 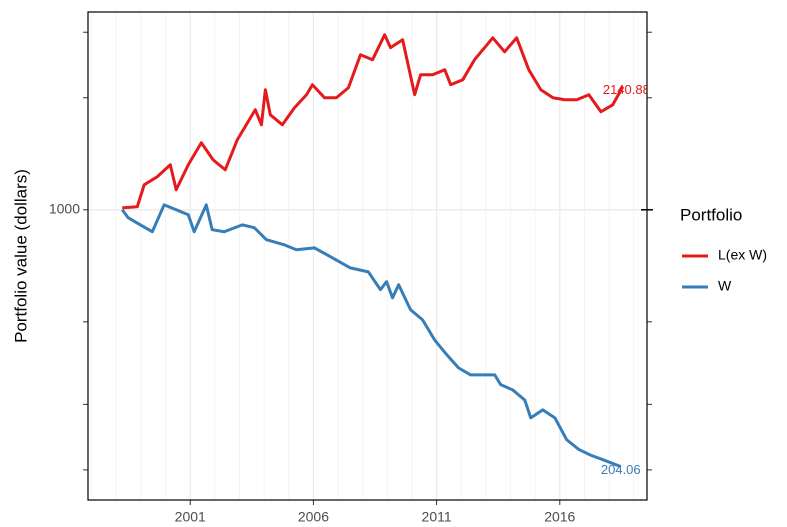 What do you see at coordinates (621, 469) in the screenshot?
I see `end-label: 204.06` at bounding box center [621, 469].